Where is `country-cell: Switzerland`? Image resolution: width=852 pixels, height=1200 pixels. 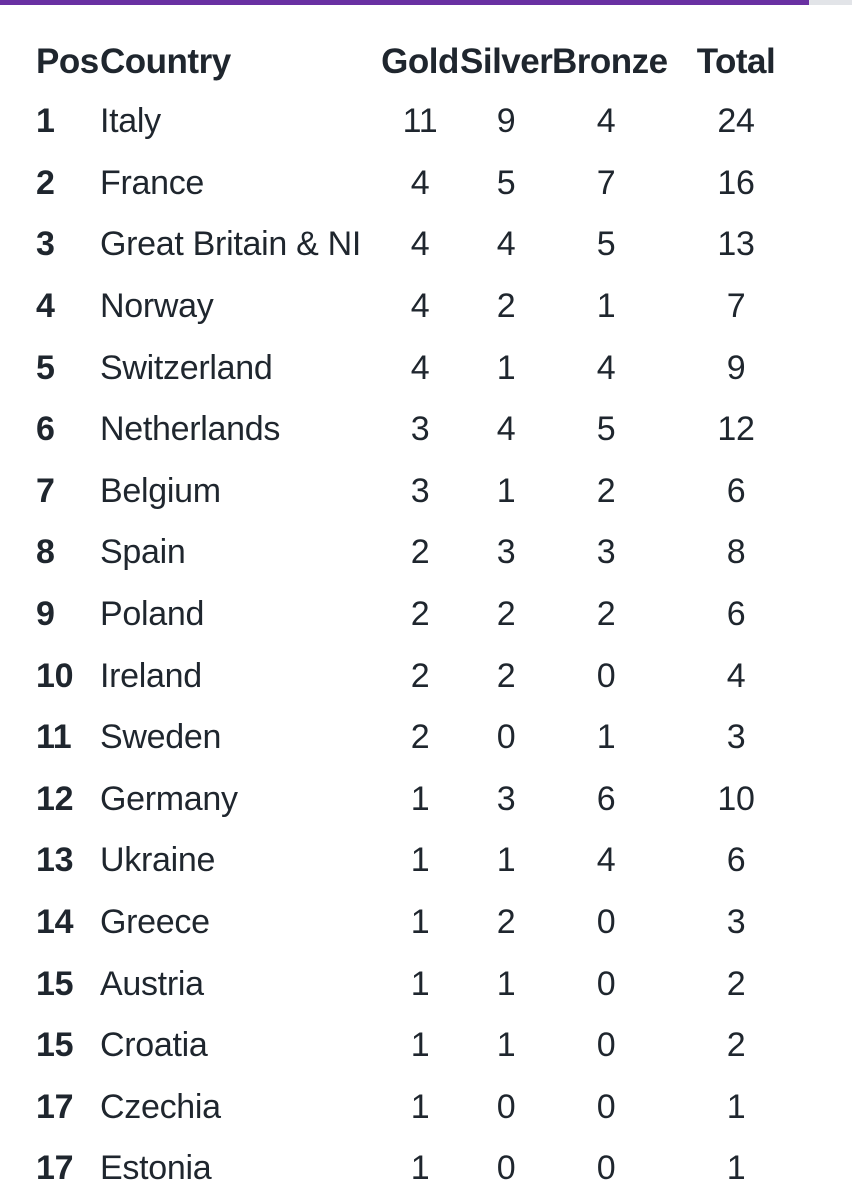 country-cell: Switzerland is located at coordinates (186, 367).